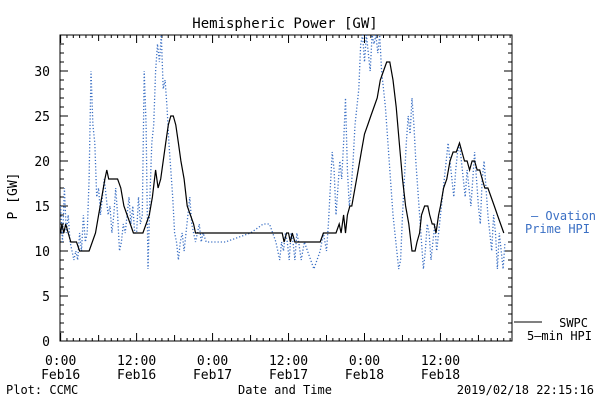  Describe the element at coordinates (42, 390) in the screenshot. I see `footer-plot-source: Plot: CCMC` at that location.